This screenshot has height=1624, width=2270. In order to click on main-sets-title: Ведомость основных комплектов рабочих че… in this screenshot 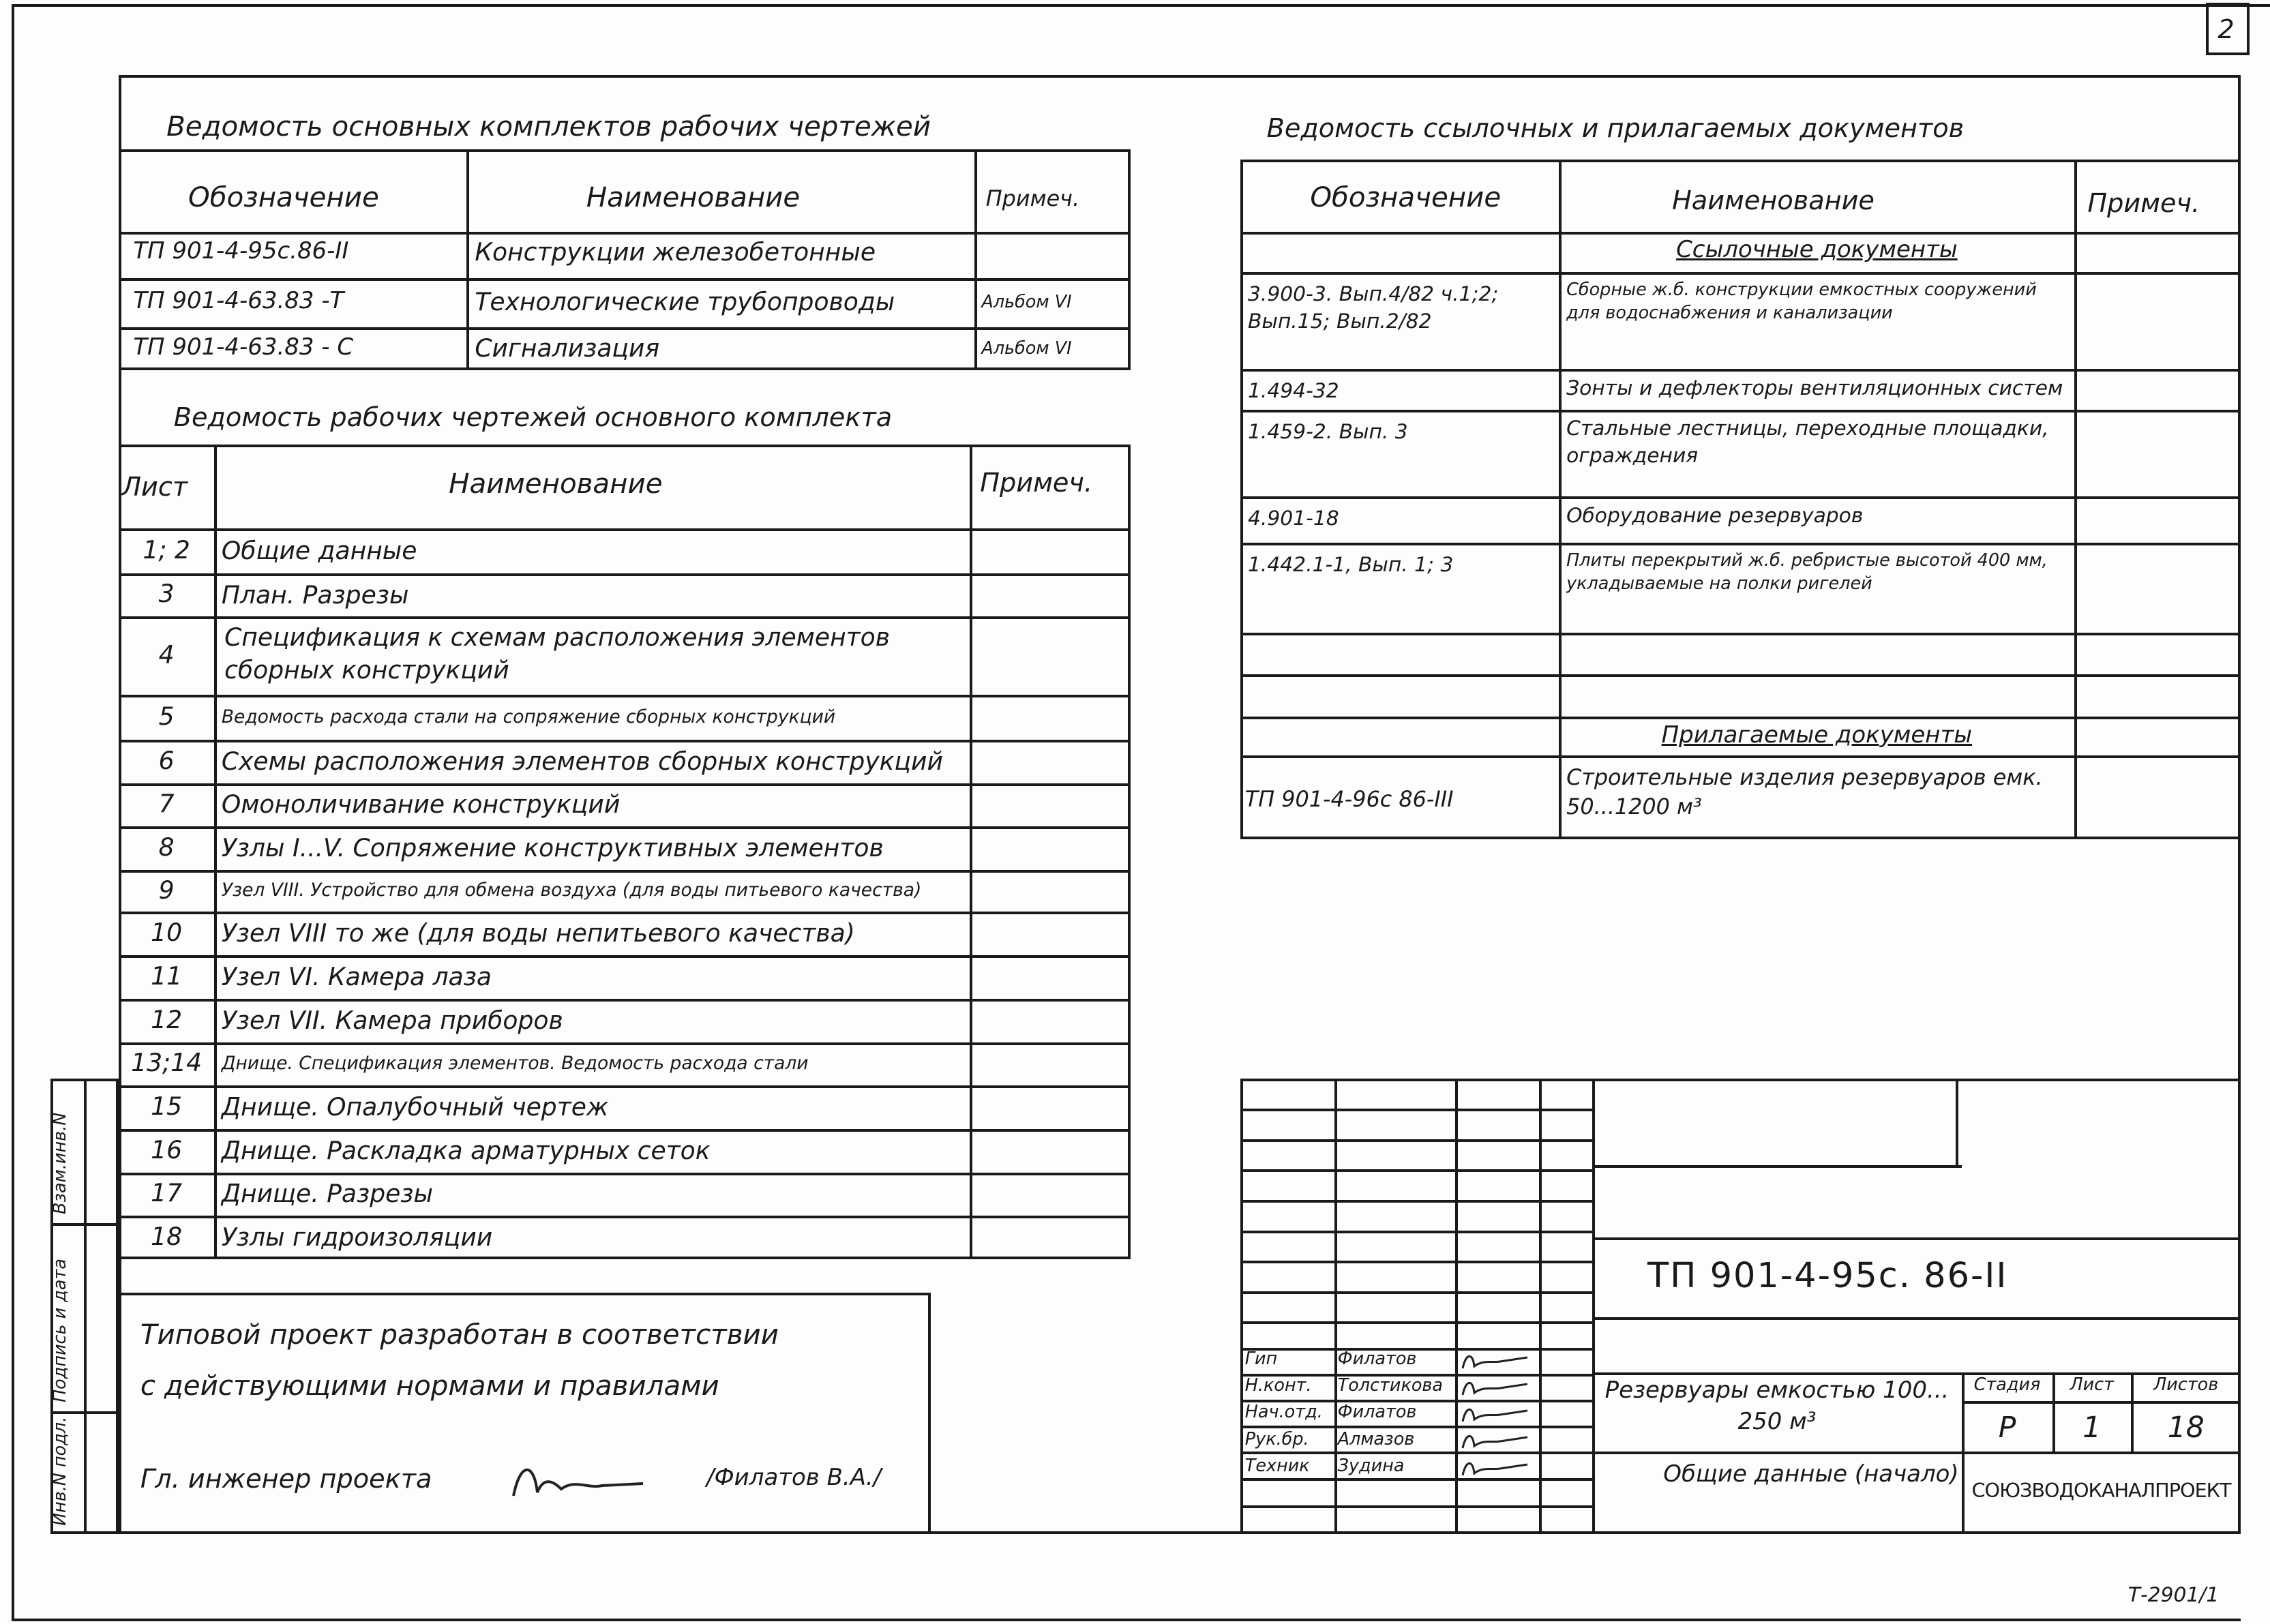, I will do `click(548, 126)`.